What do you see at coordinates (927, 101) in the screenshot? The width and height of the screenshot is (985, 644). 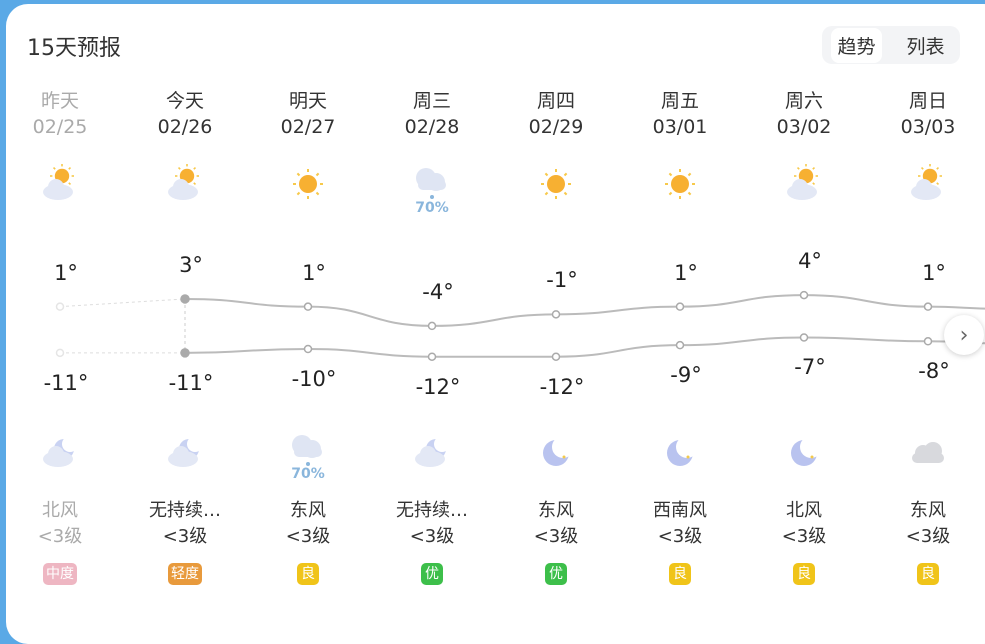 I see `day-label: 周日` at bounding box center [927, 101].